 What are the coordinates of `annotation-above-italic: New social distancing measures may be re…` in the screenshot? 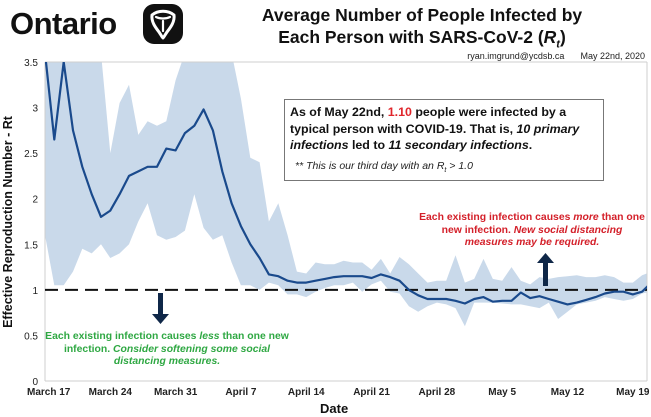 It's located at (543, 236).